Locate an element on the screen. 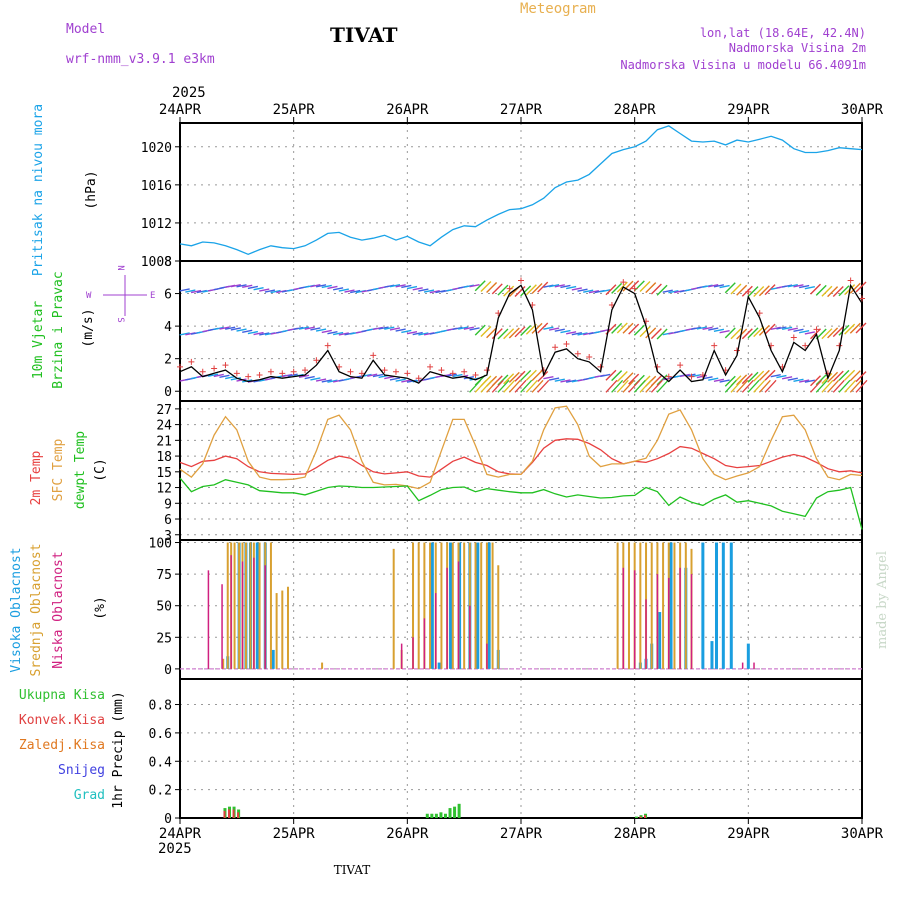 This screenshot has height=900, width=900. footer-station: TIVAT is located at coordinates (352, 870).